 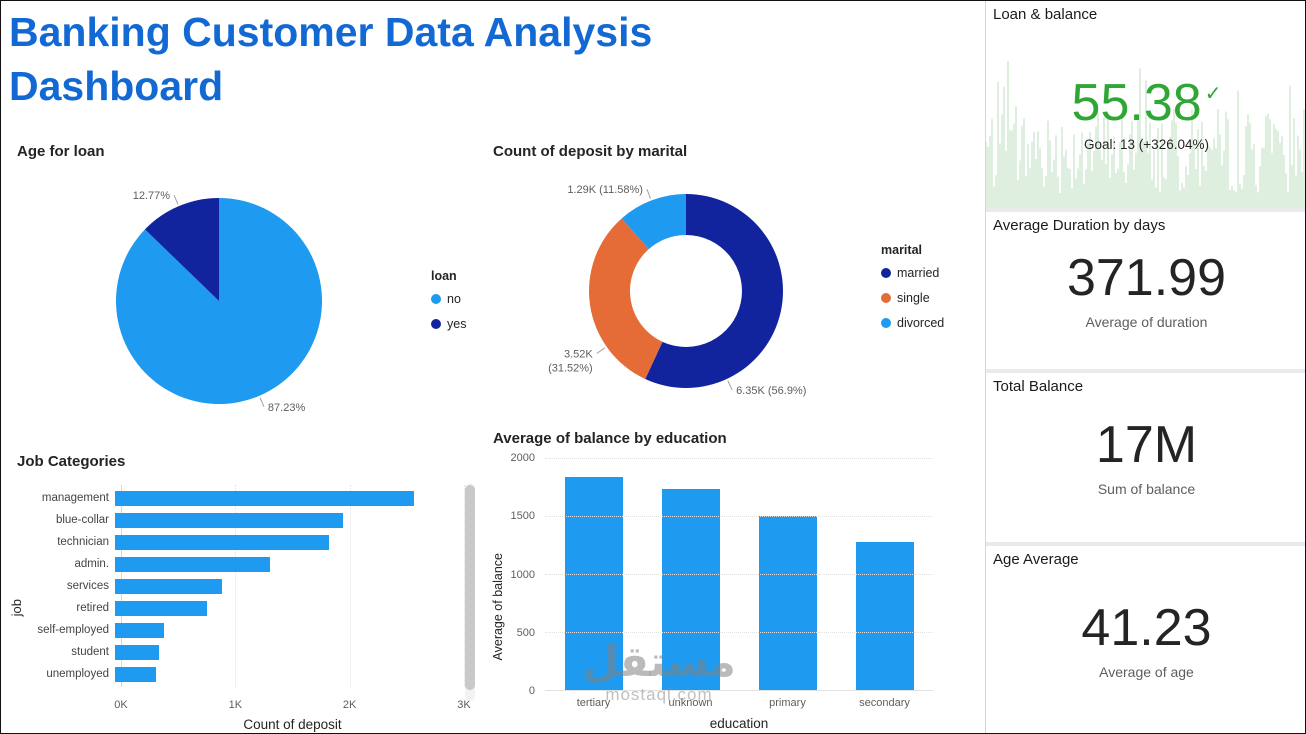 I want to click on job-bar-services, so click(x=169, y=586).